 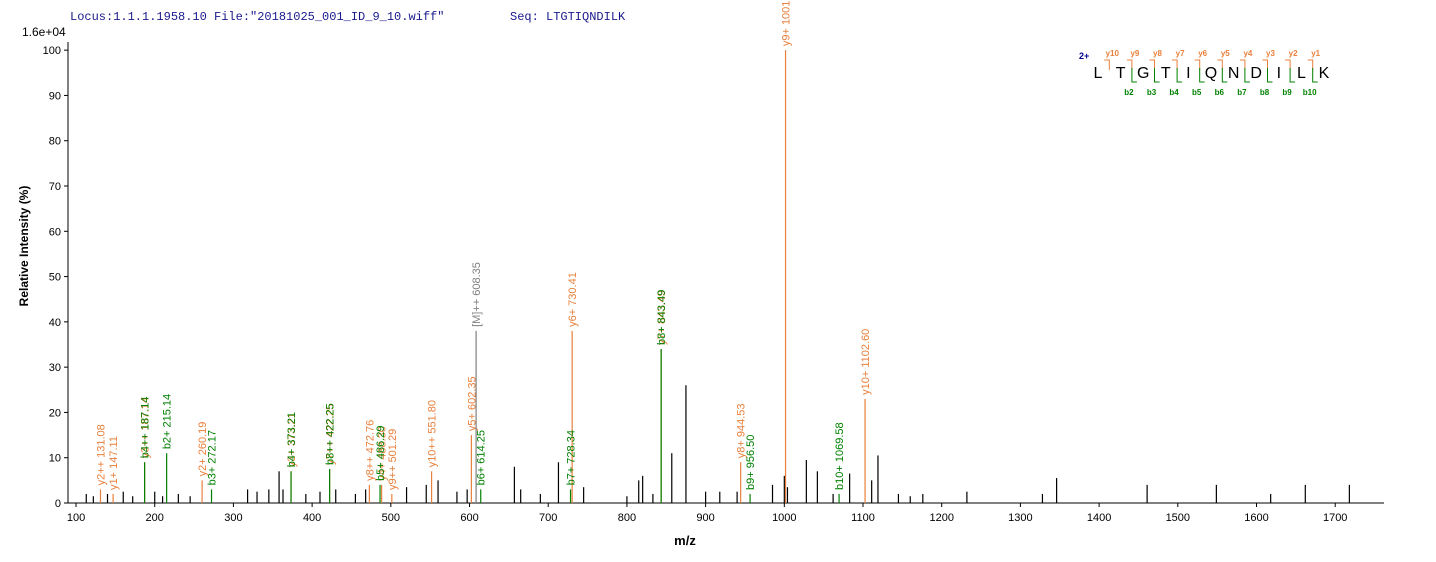 What do you see at coordinates (391, 518) in the screenshot?
I see `x-tick-label: 500` at bounding box center [391, 518].